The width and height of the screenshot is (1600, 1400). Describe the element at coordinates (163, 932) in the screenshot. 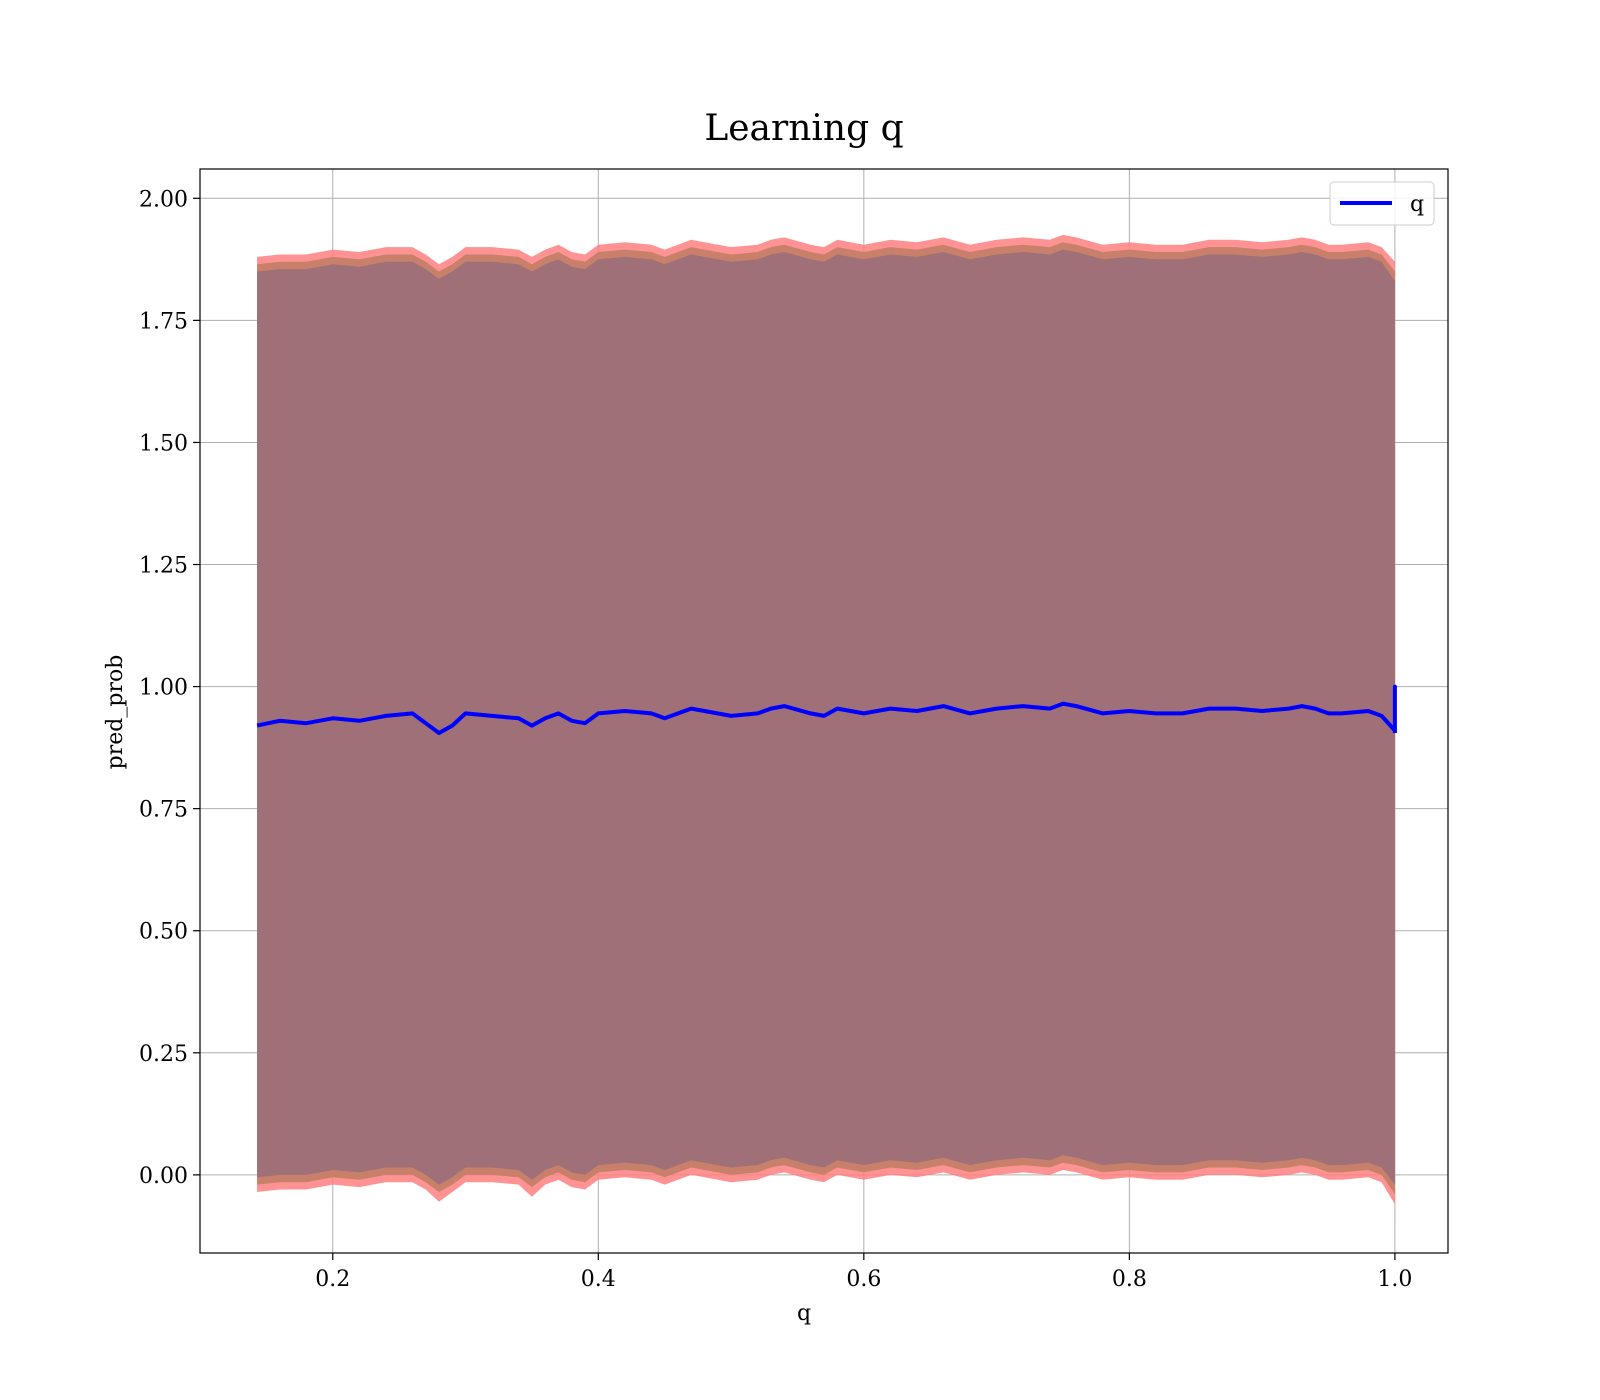

I see `y-tick-label-2: 0.50` at that location.